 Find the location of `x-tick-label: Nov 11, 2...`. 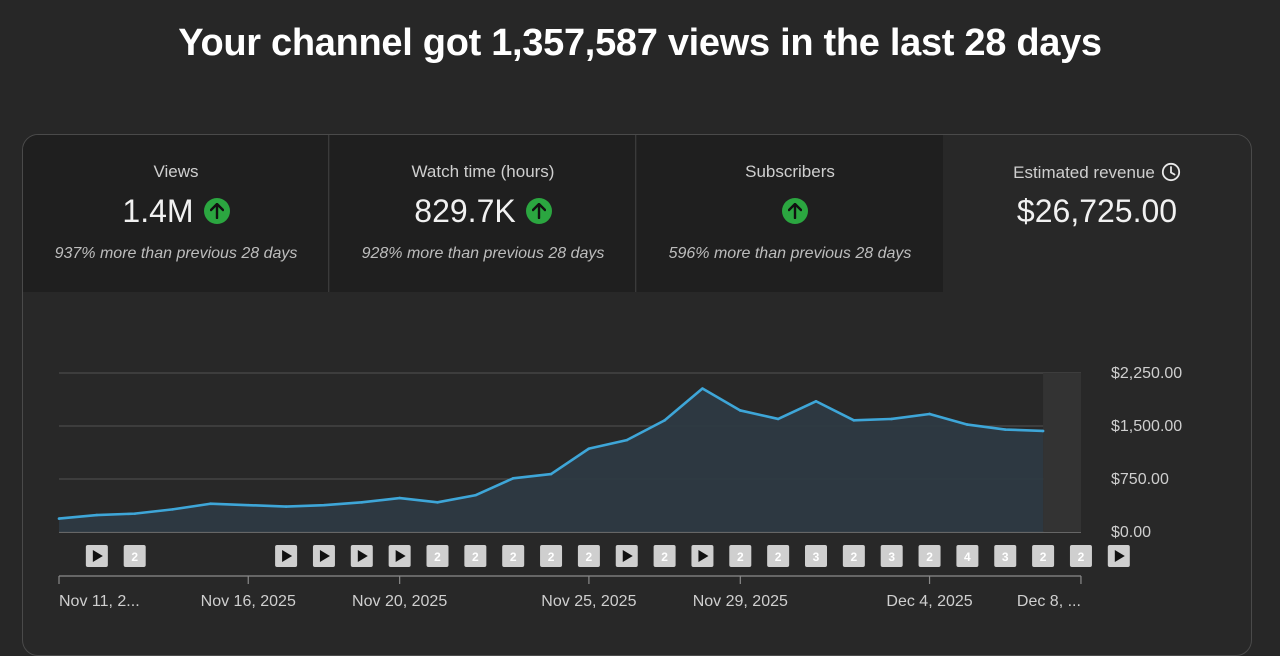

x-tick-label: Nov 11, 2... is located at coordinates (99, 601).